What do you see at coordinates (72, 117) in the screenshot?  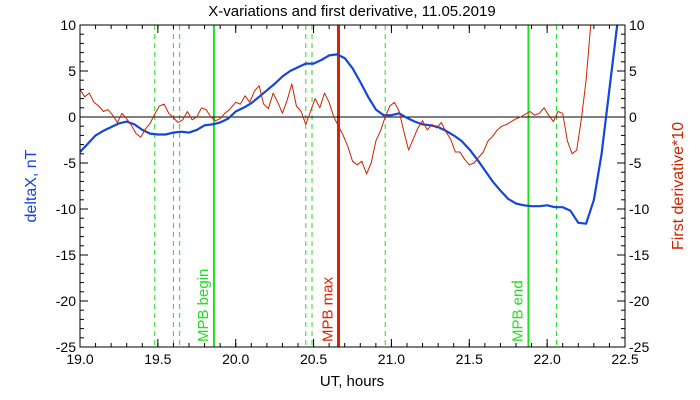 I see `y-tick-label-left-2: 0` at bounding box center [72, 117].